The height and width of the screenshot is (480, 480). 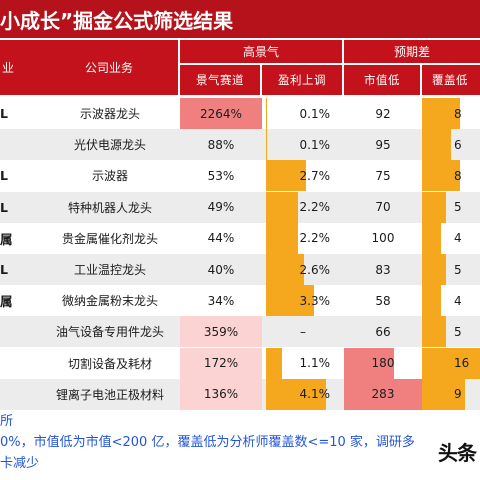 I want to click on cell-business: 光伏电源龙头, so click(x=110, y=145).